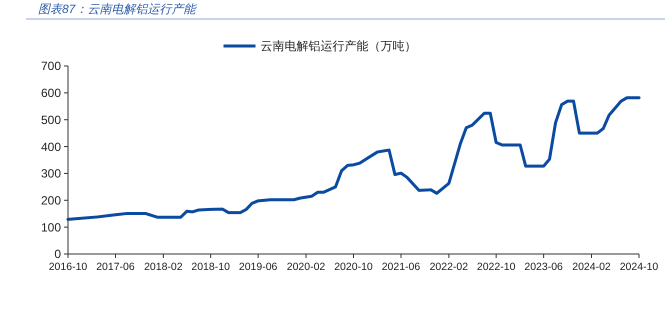 This screenshot has height=312, width=667. Describe the element at coordinates (449, 267) in the screenshot. I see `x-tick-label: 2022-02` at that location.